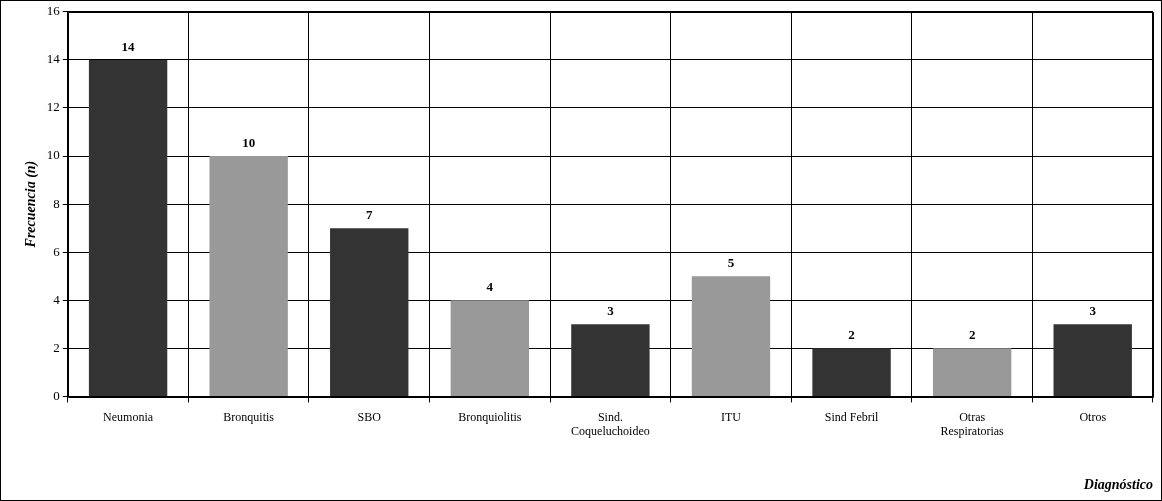  Describe the element at coordinates (249, 416) in the screenshot. I see `x-tick-label: Bronquitis` at that location.